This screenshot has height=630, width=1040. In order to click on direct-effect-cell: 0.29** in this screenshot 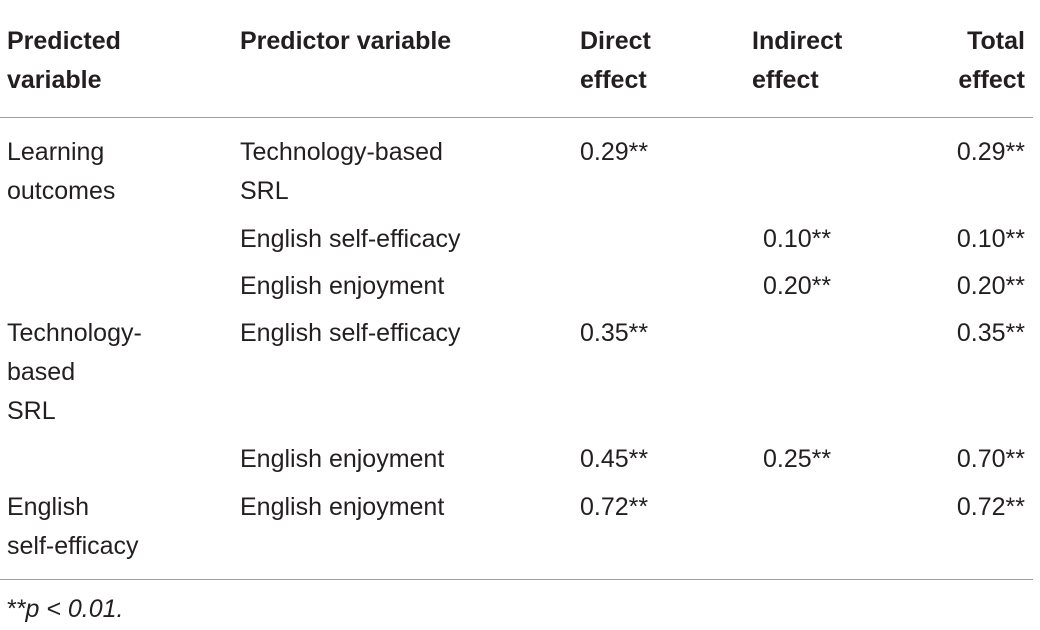, I will do `click(614, 152)`.